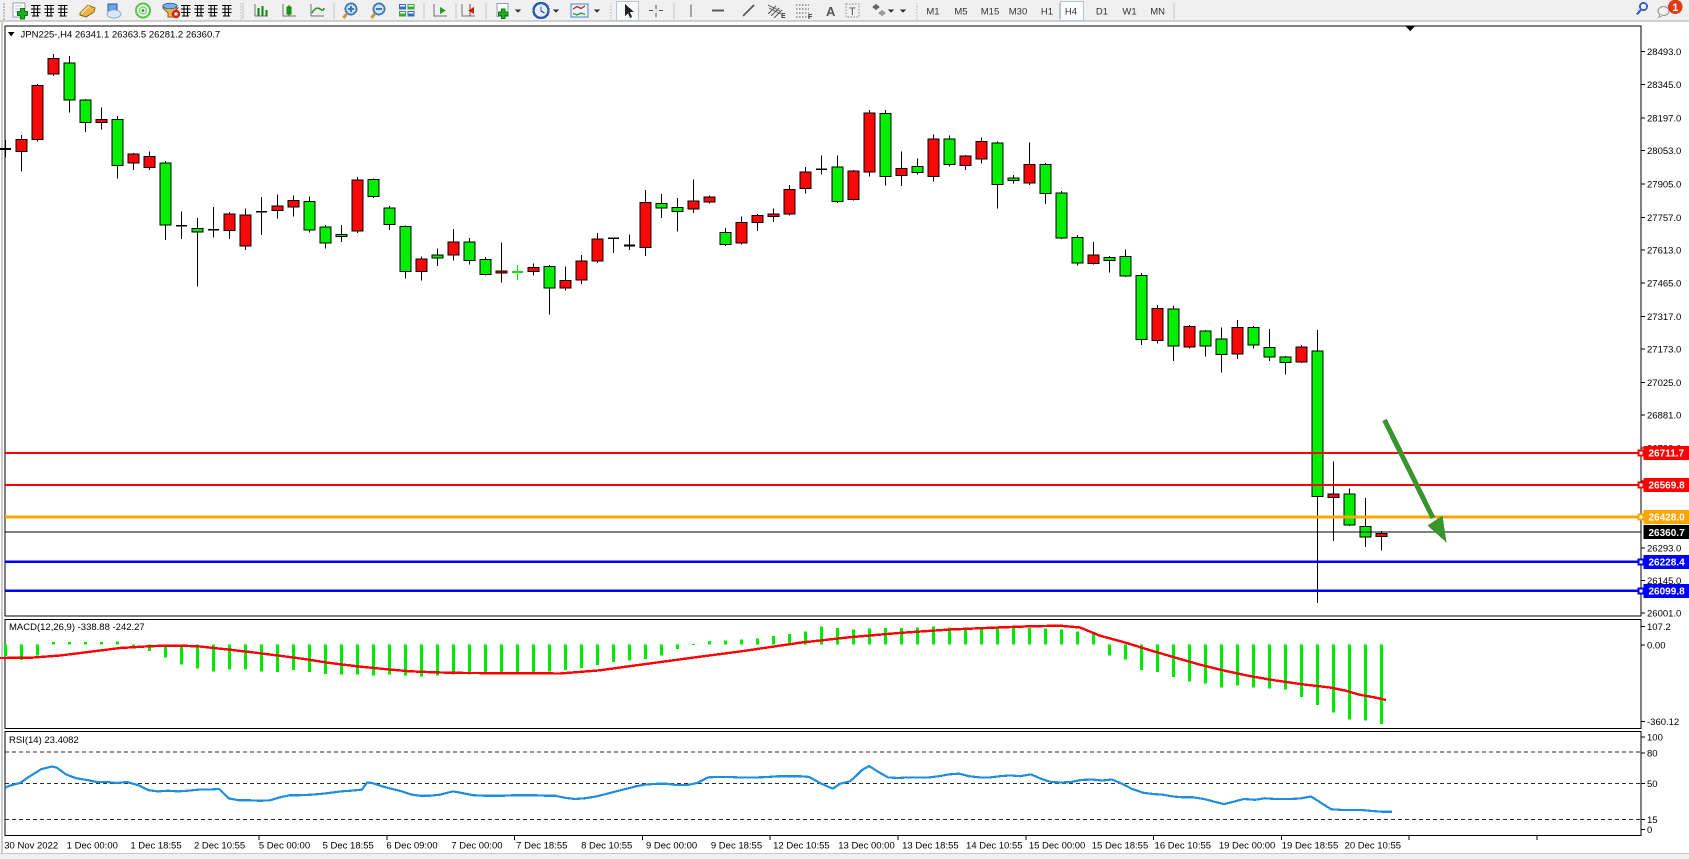 This screenshot has width=1689, height=859. Describe the element at coordinates (1649, 830) in the screenshot. I see `svg-text: 0` at that location.